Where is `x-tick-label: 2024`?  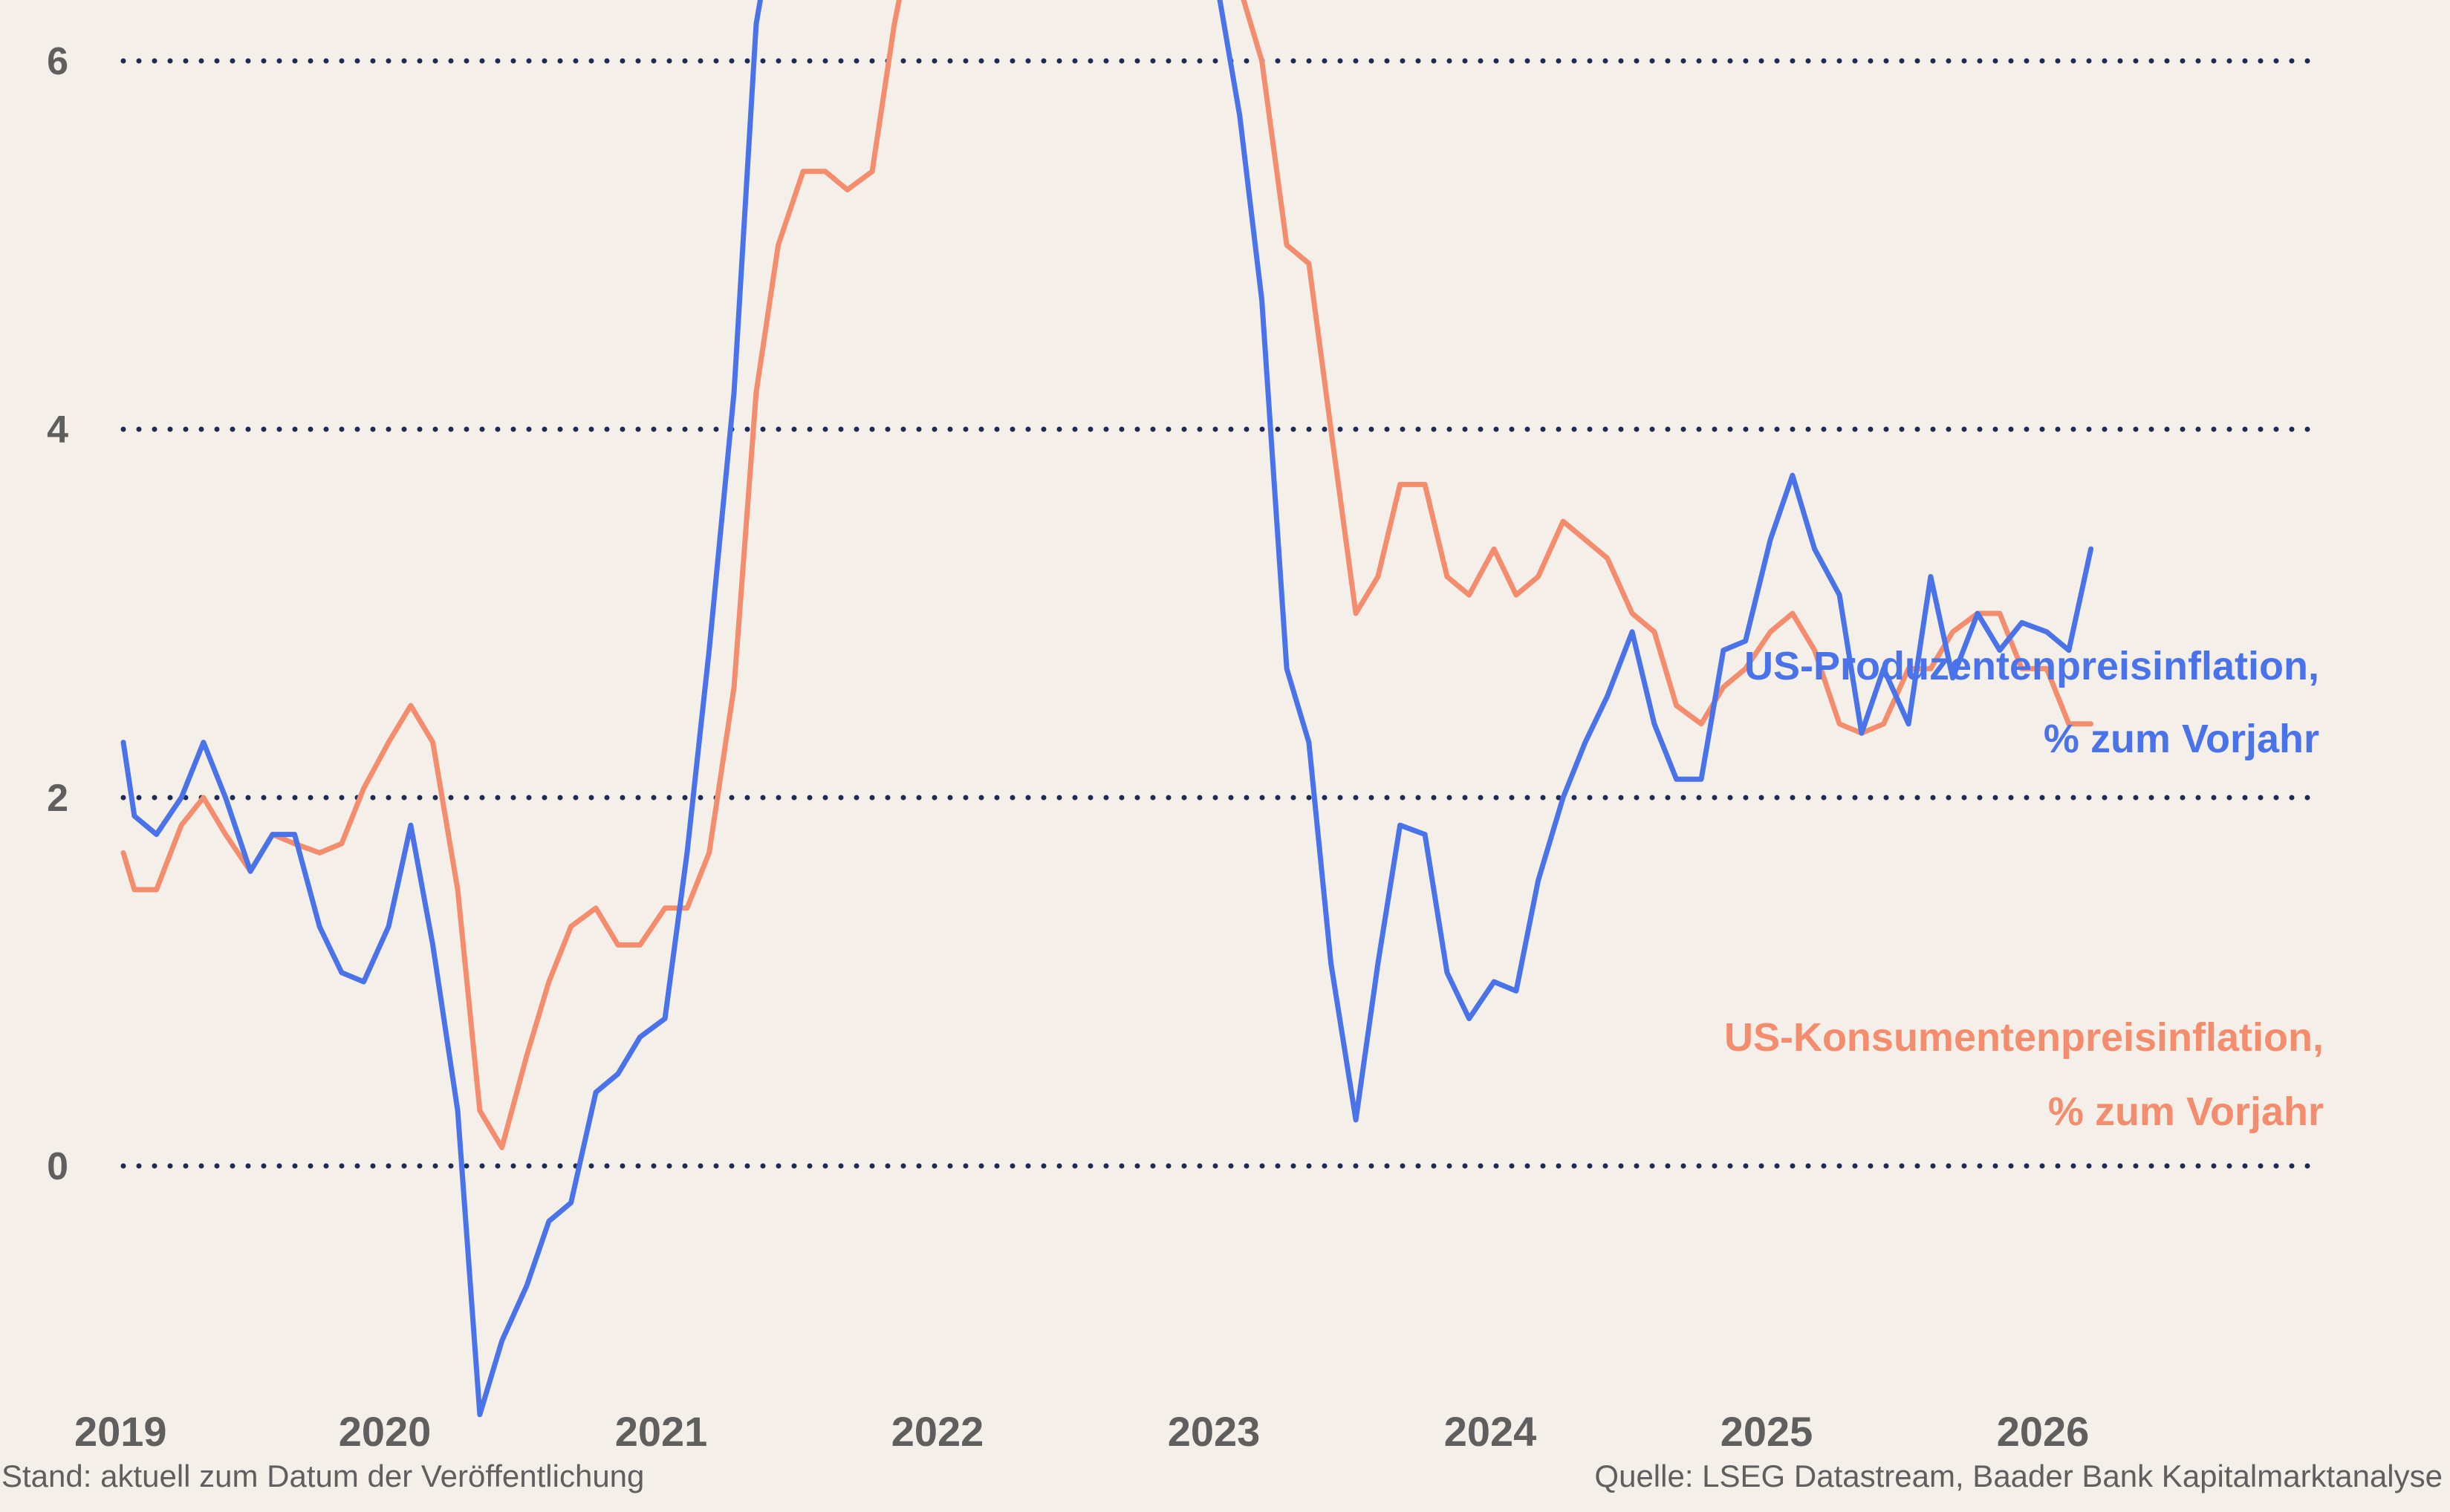 x-tick-label: 2024 is located at coordinates (1490, 1431).